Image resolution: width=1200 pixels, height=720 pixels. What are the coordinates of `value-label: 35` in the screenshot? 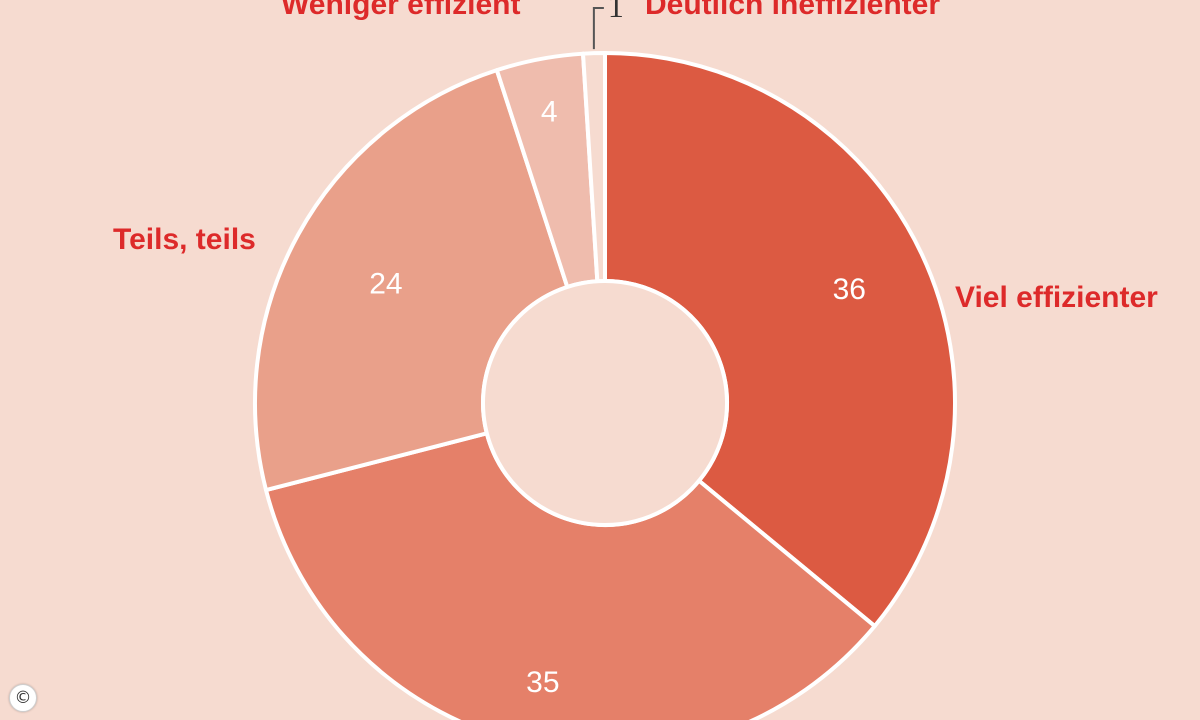 It's located at (542, 682).